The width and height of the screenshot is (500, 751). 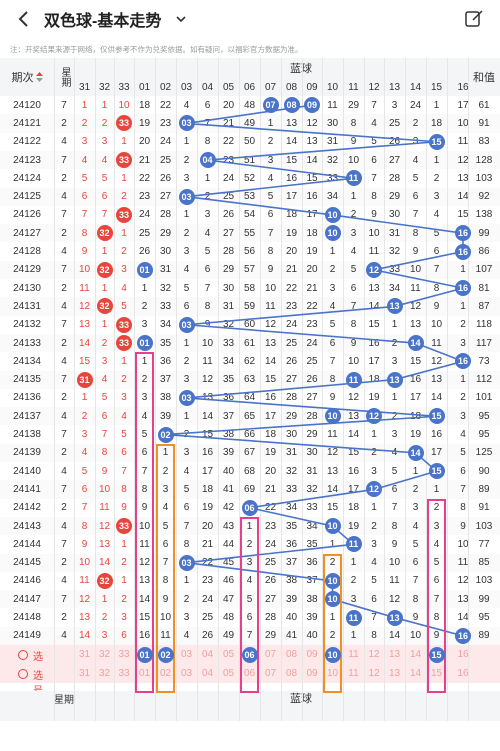 I want to click on pick-blue-selected: 02, so click(x=165, y=654).